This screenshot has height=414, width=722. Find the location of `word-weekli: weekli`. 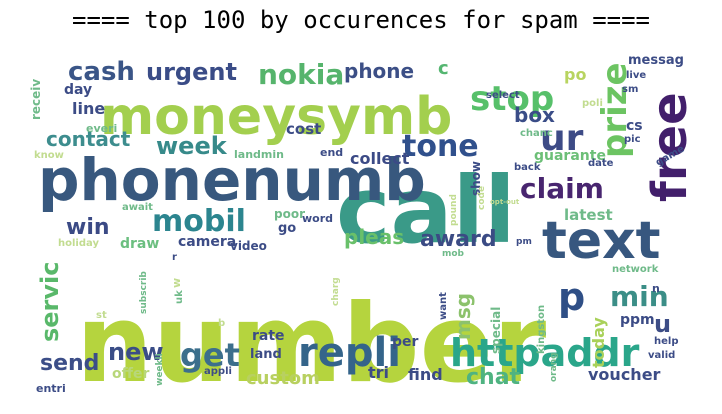

word-weekli: weekli is located at coordinates (160, 369).